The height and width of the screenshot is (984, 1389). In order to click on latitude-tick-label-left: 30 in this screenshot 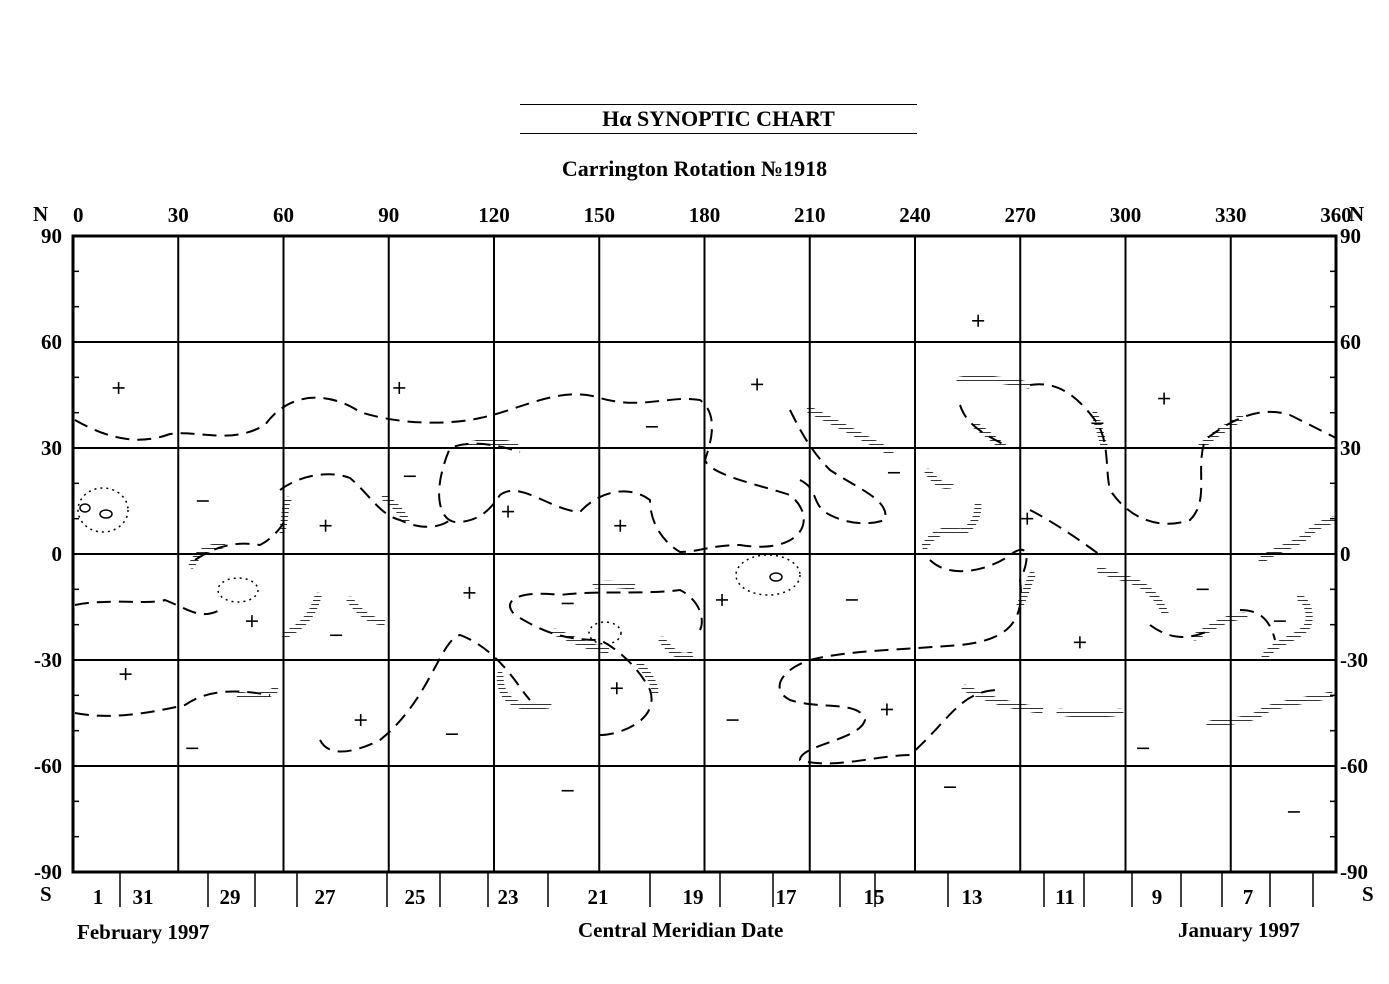, I will do `click(51, 448)`.